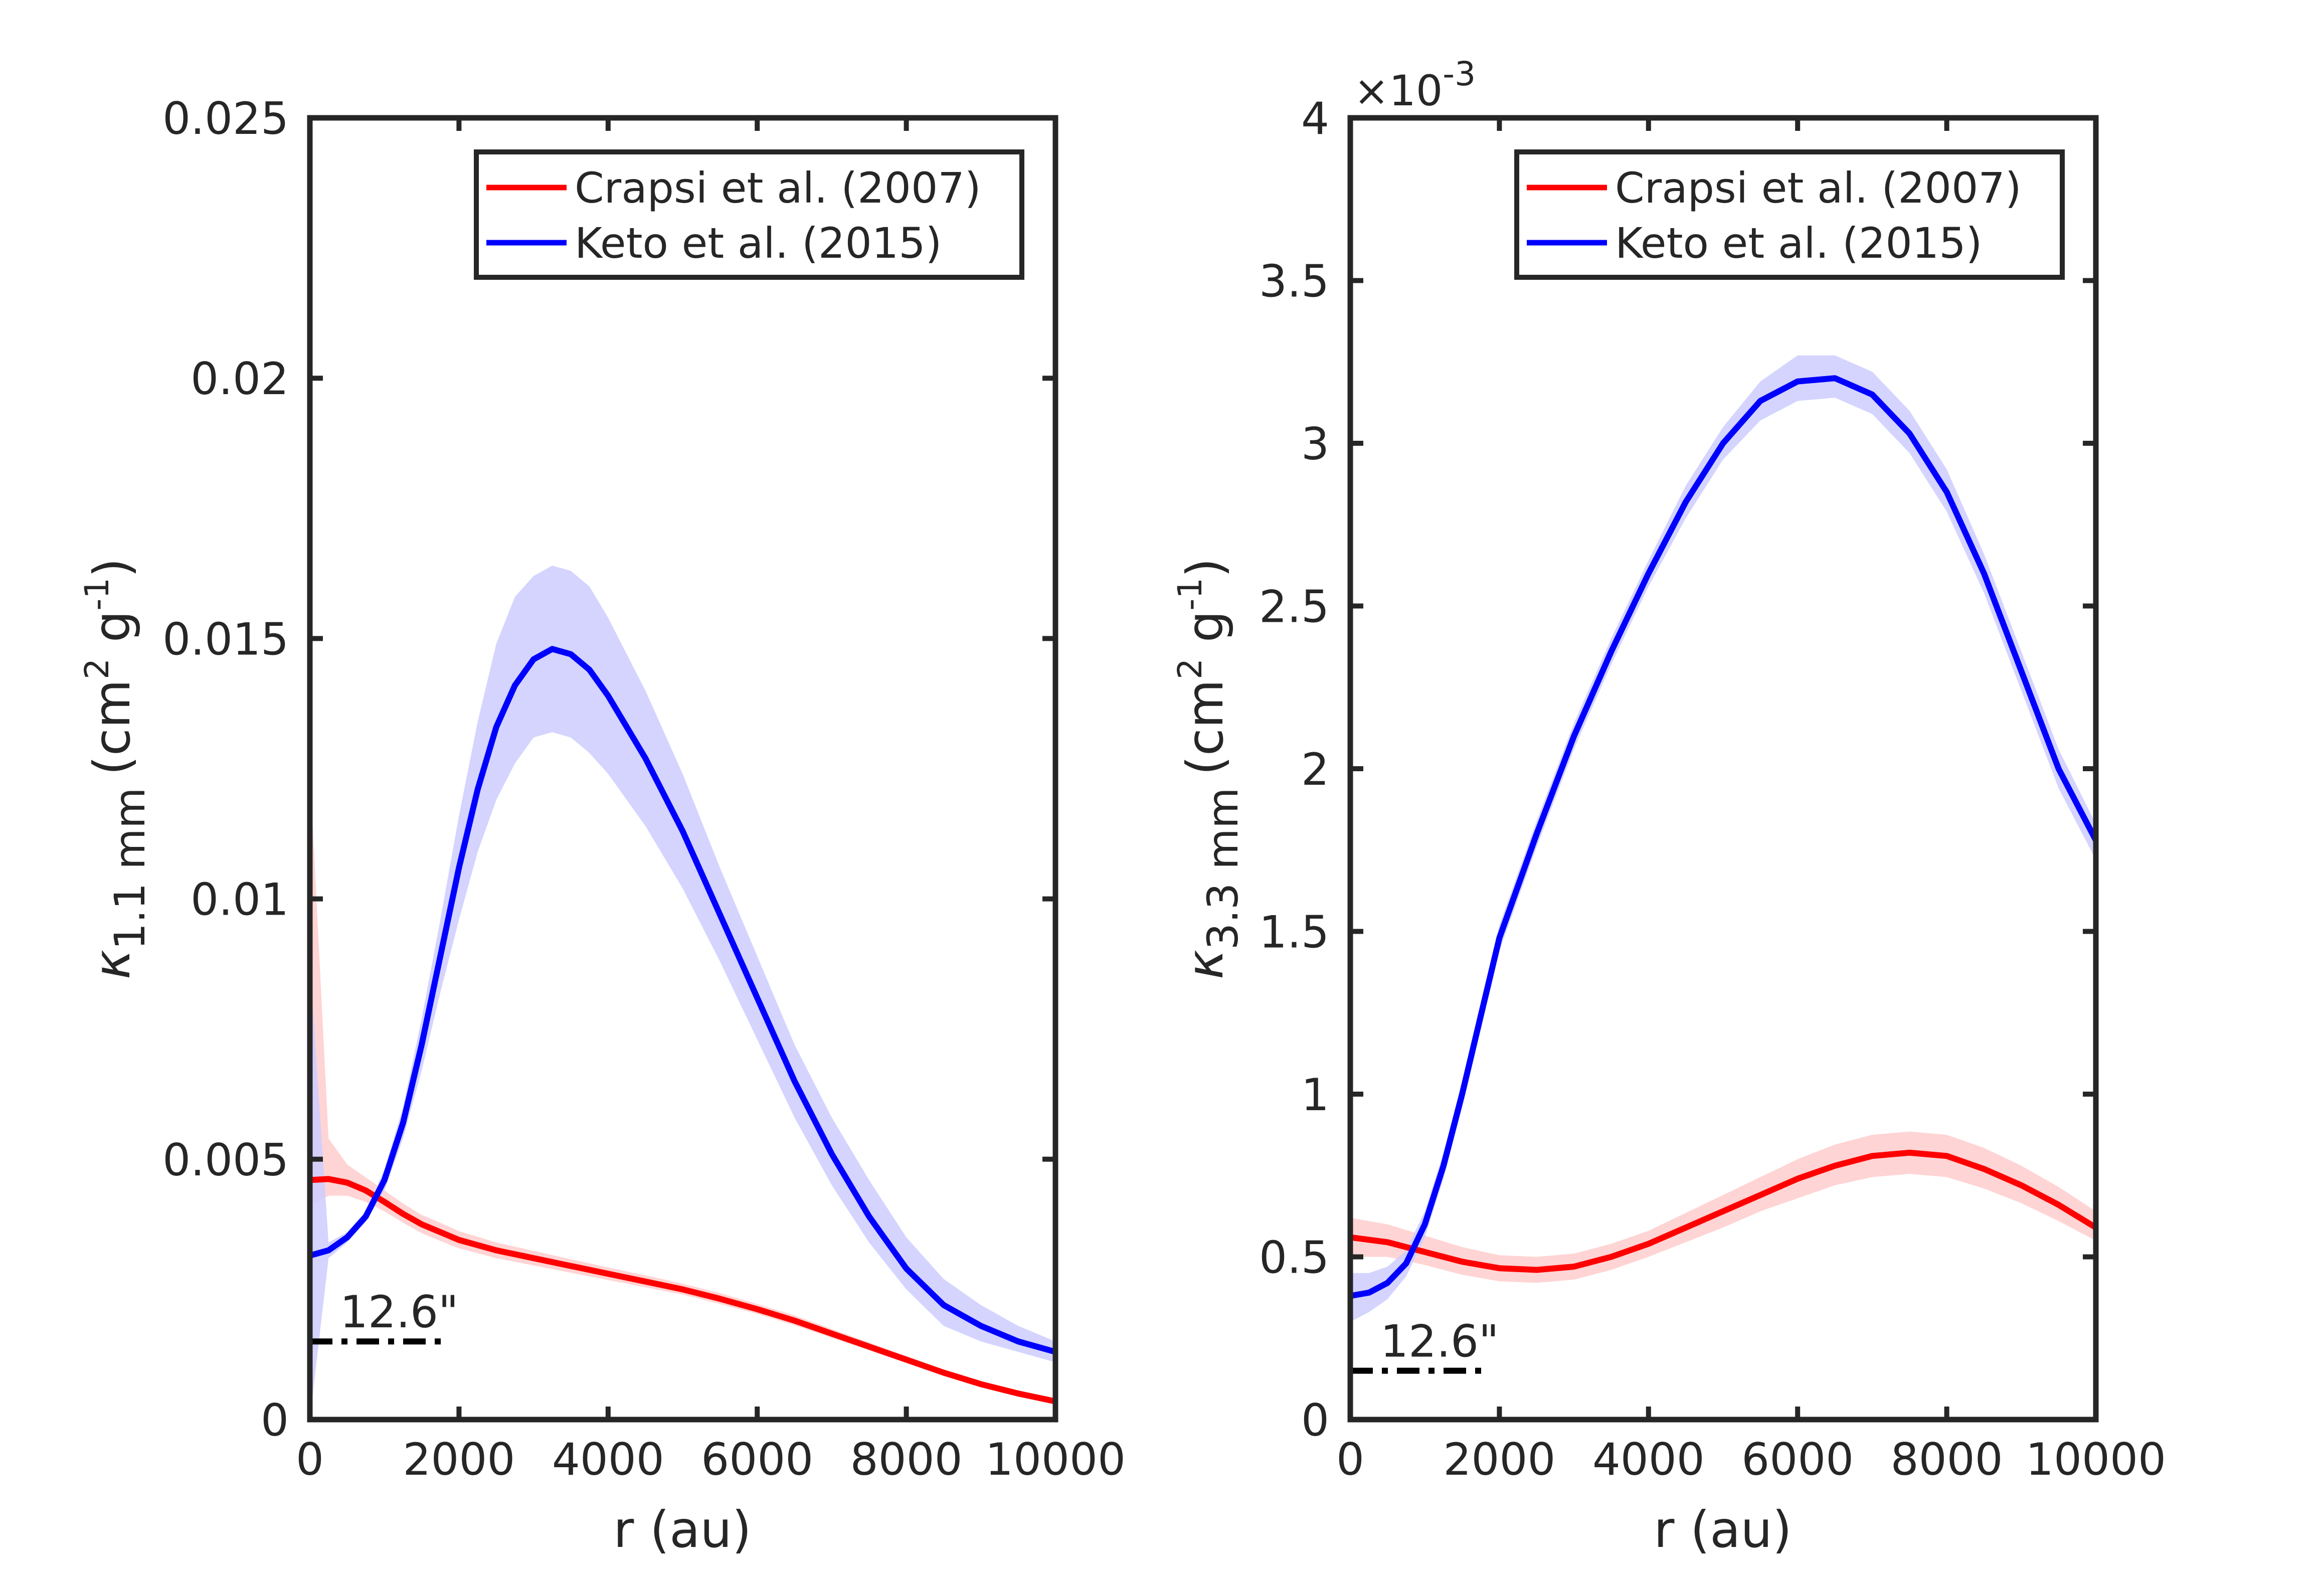  Describe the element at coordinates (1398, 90) in the screenshot. I see `y-exponent-base: ×10` at that location.